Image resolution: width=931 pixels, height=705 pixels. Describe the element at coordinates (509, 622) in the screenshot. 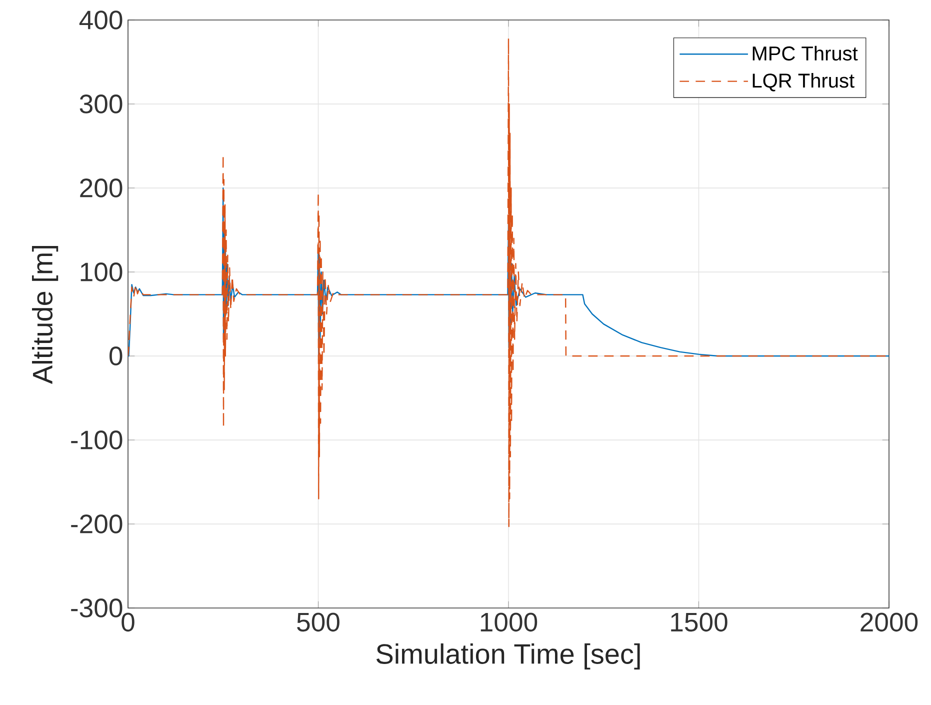

I see `x-tick-label: 1000` at that location.